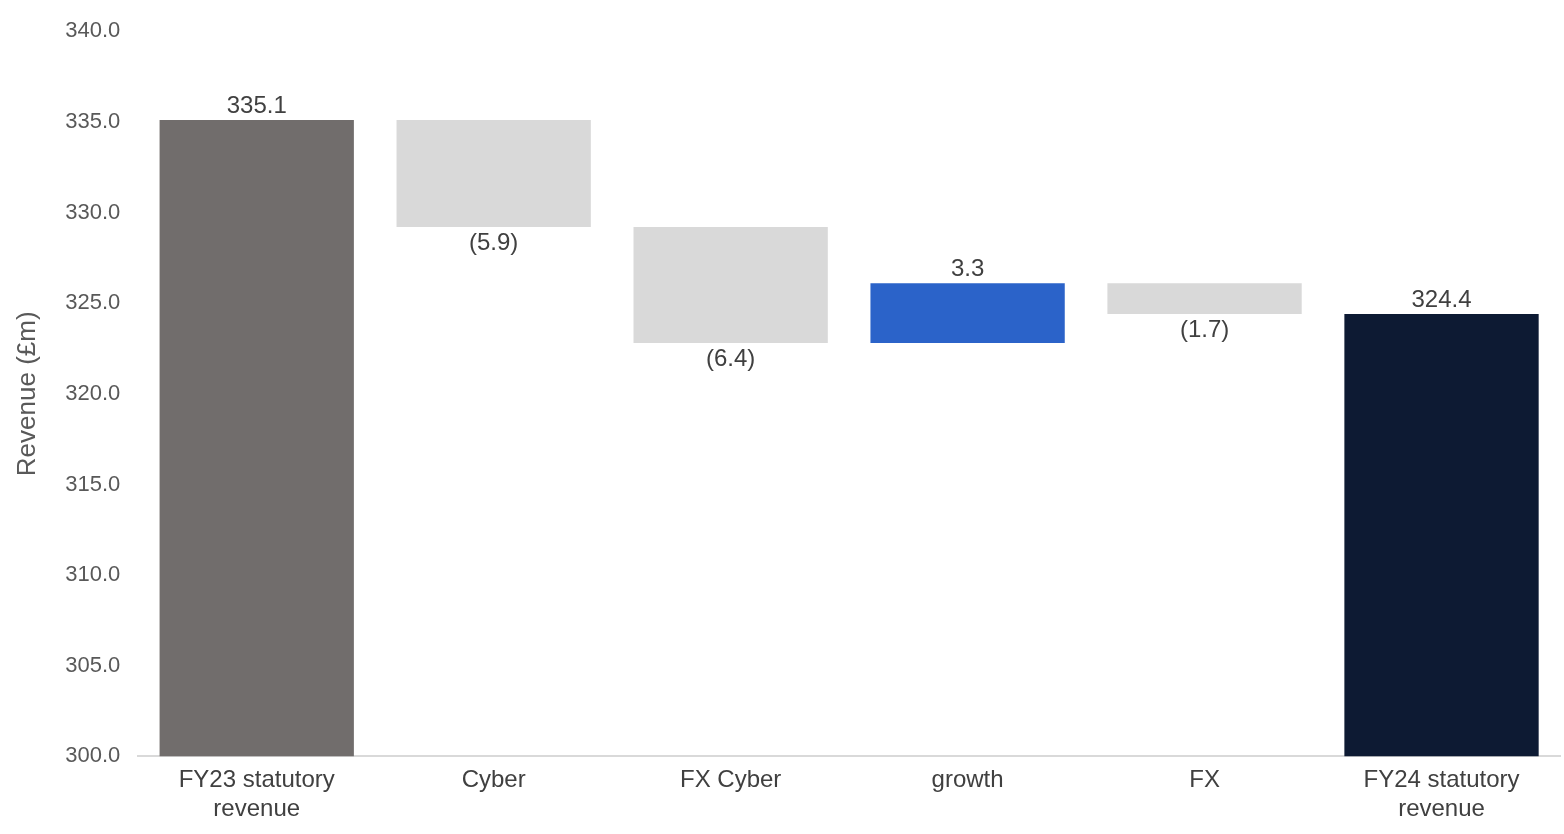  I want to click on y-tick-label: 330.0, so click(93, 211).